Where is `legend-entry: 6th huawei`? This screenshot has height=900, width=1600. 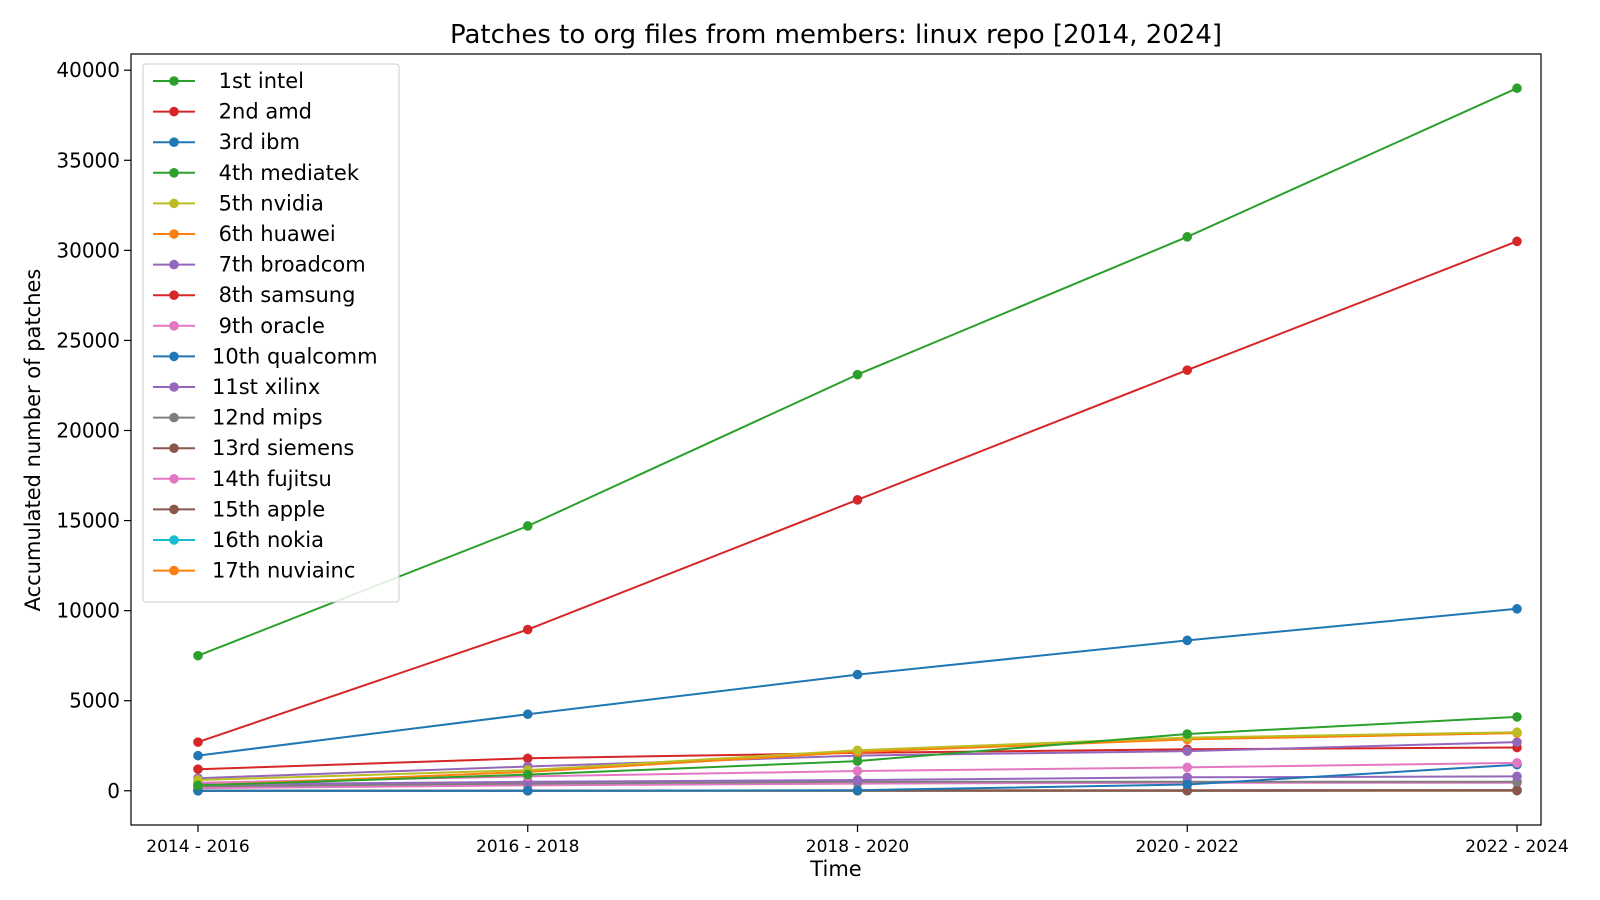 legend-entry: 6th huawei is located at coordinates (244, 234).